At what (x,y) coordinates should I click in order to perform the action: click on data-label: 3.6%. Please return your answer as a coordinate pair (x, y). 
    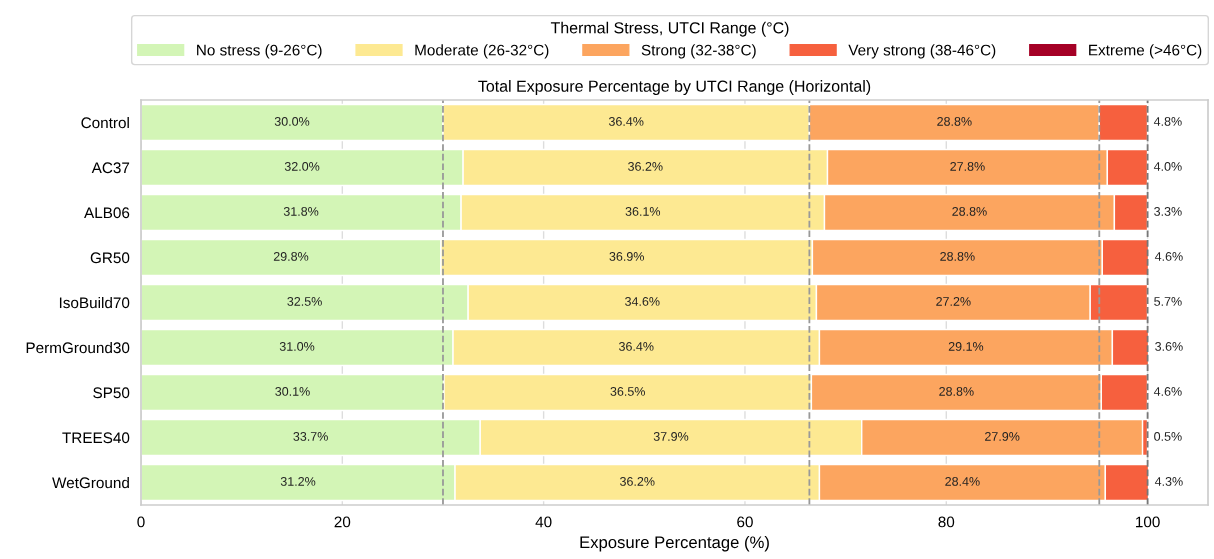
    Looking at the image, I should click on (1169, 346).